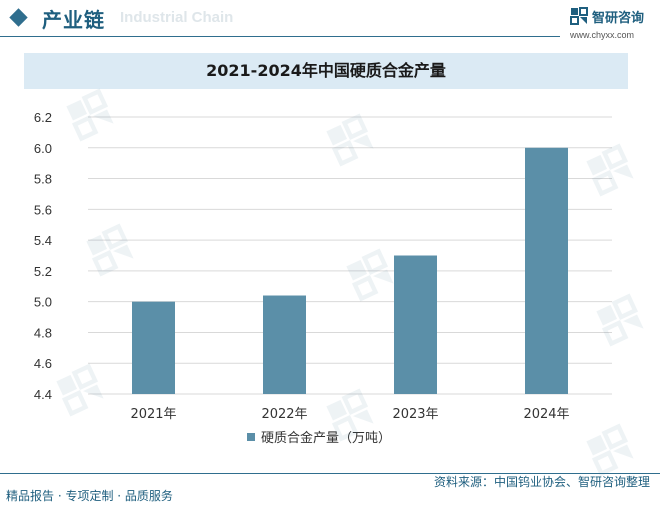 This screenshot has height=507, width=660. Describe the element at coordinates (415, 414) in the screenshot. I see `x-tick-label: 2023年` at that location.